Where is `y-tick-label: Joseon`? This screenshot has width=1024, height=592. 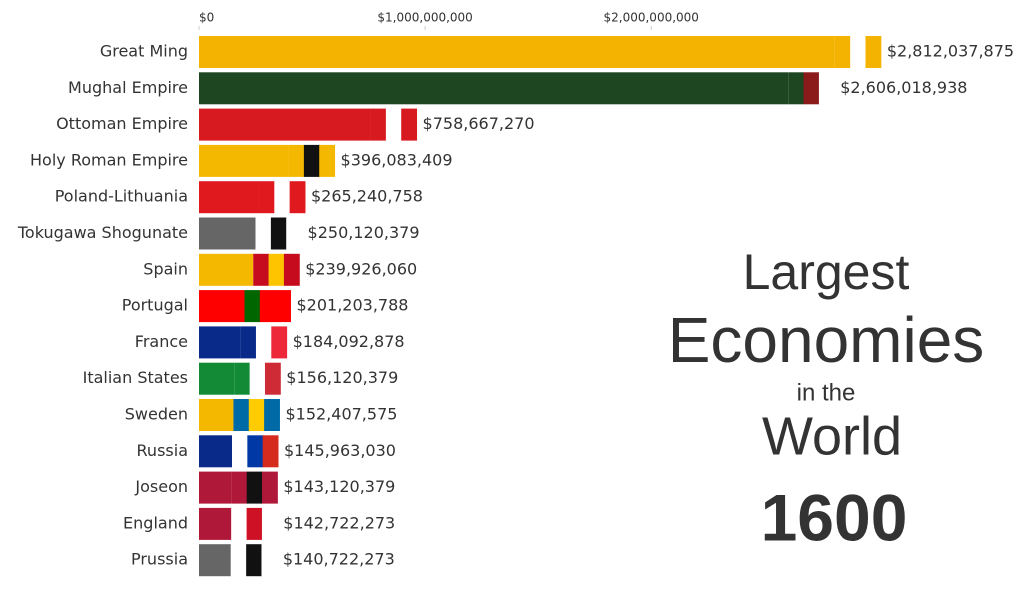
y-tick-label: Joseon is located at coordinates (161, 486).